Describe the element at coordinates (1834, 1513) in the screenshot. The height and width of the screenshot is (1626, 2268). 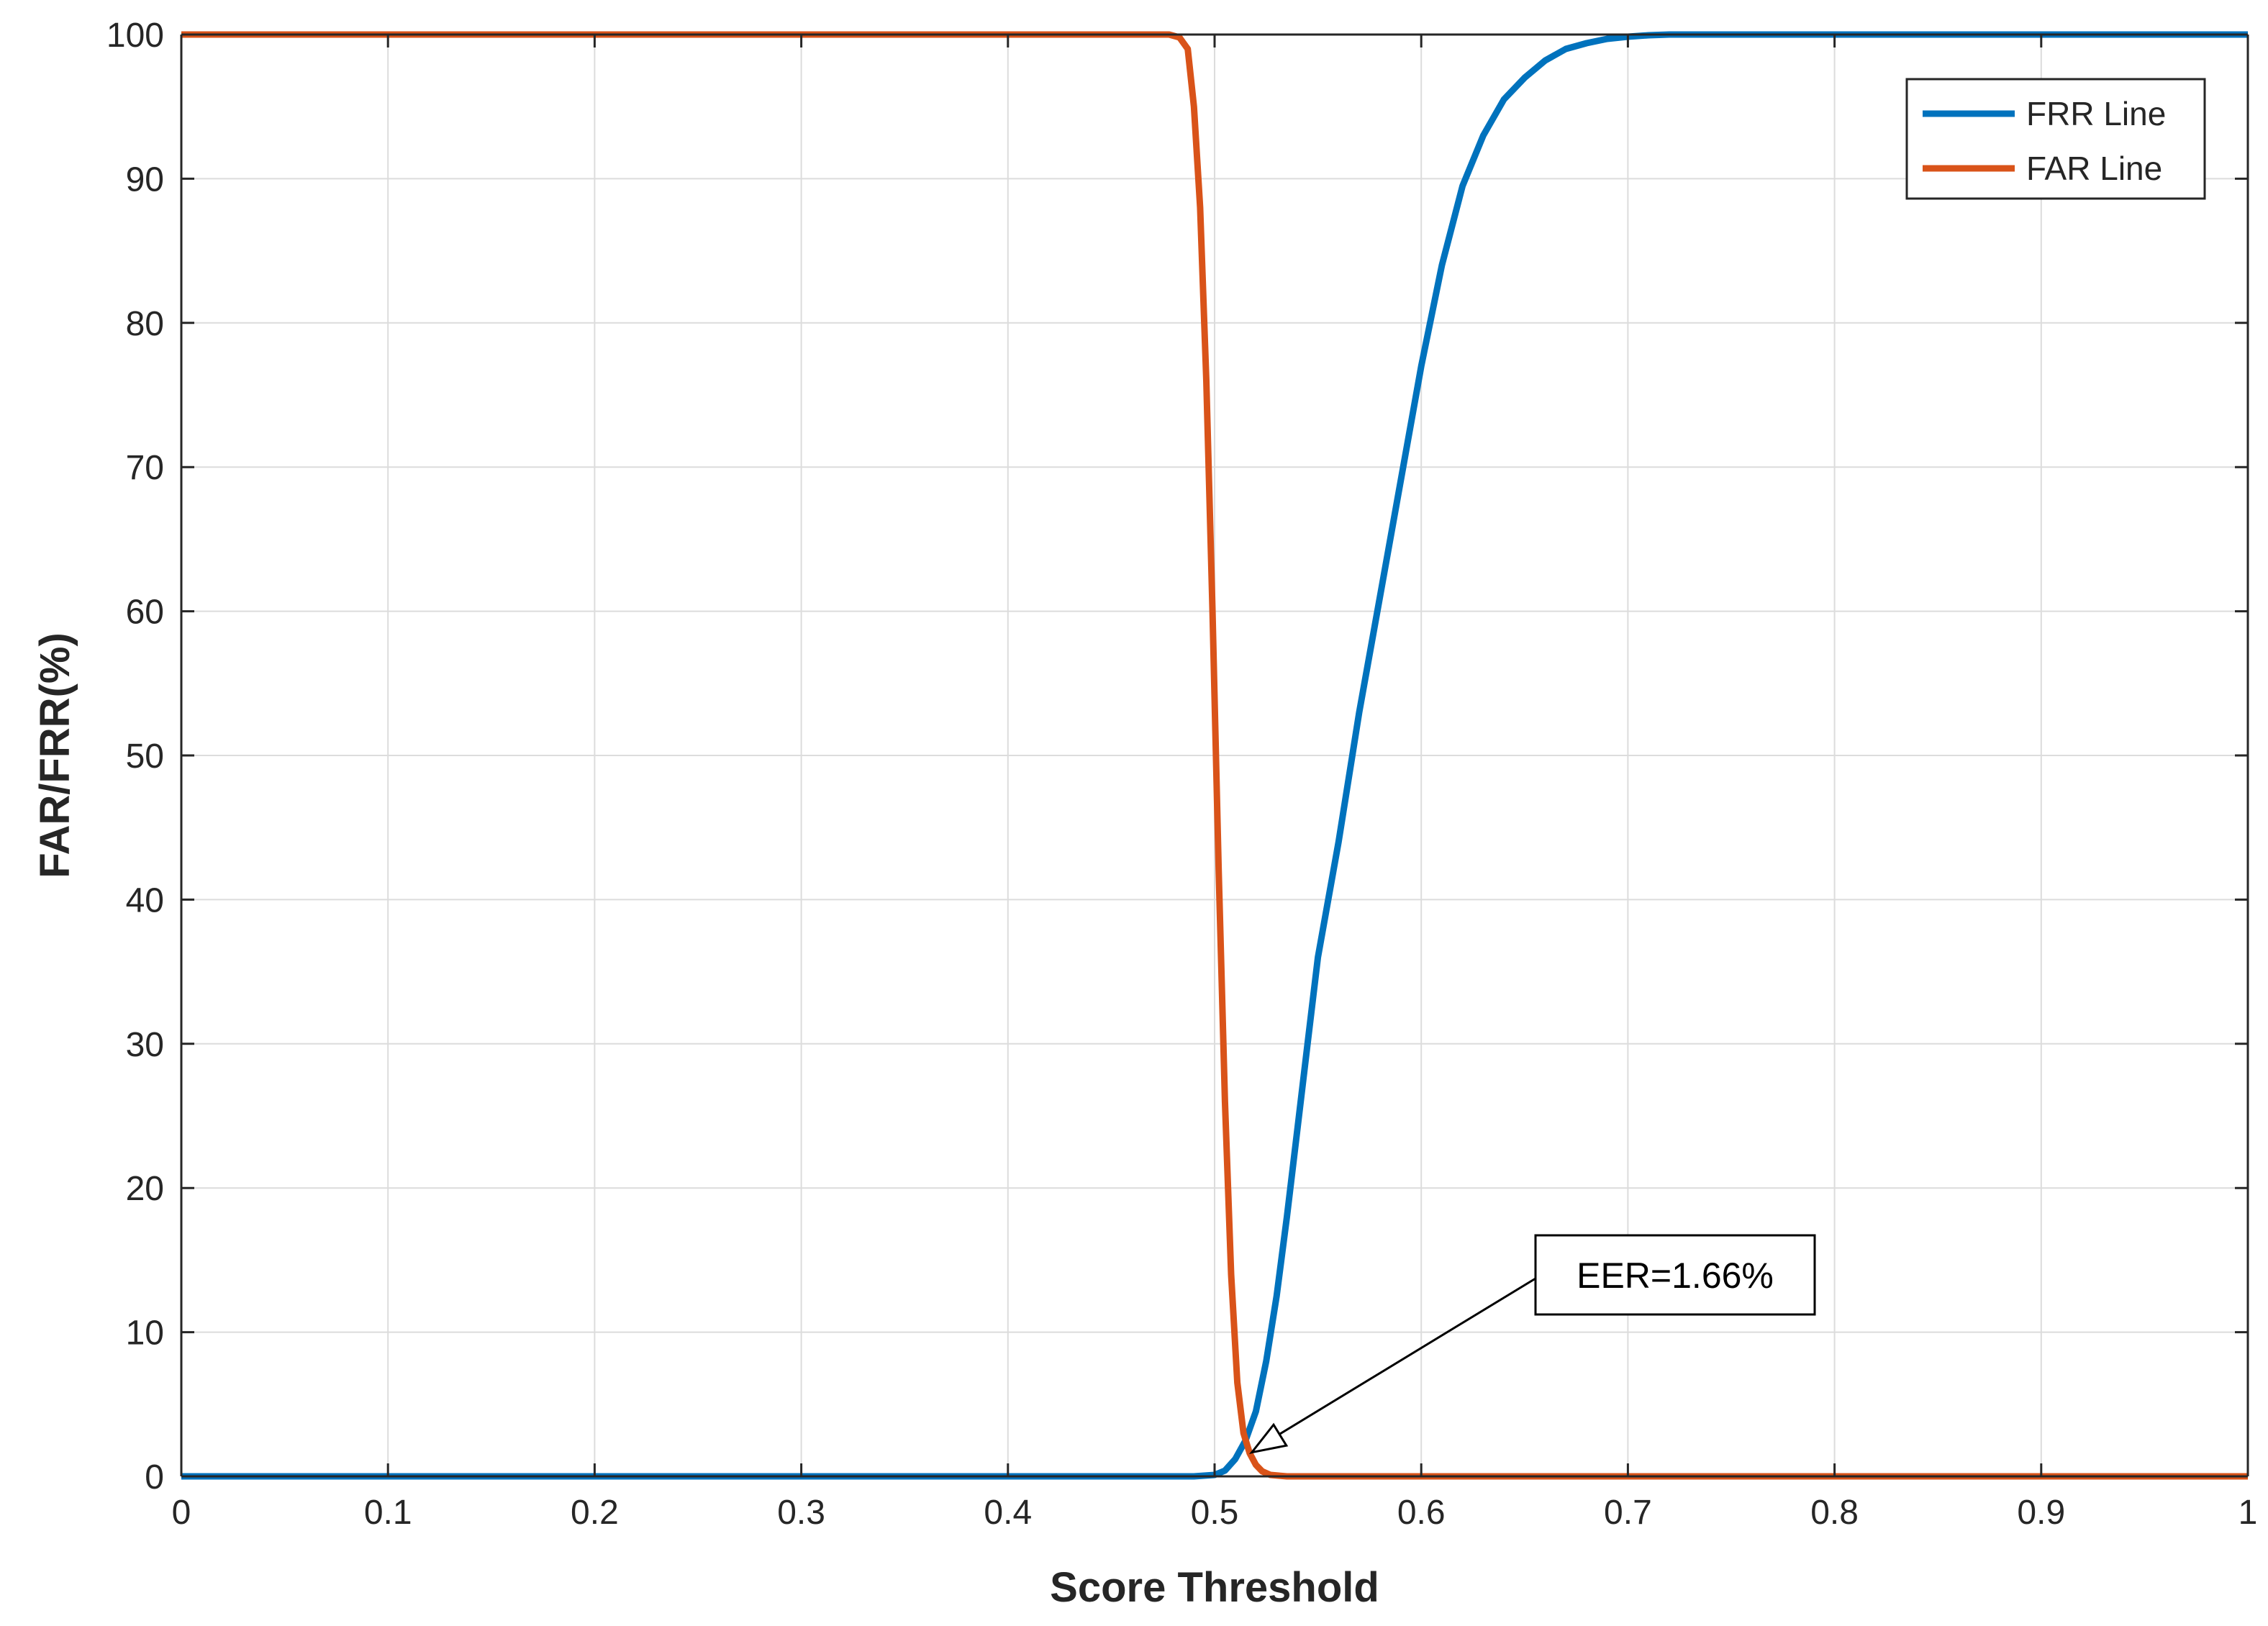
I see `x-tick-label: 0.8` at that location.